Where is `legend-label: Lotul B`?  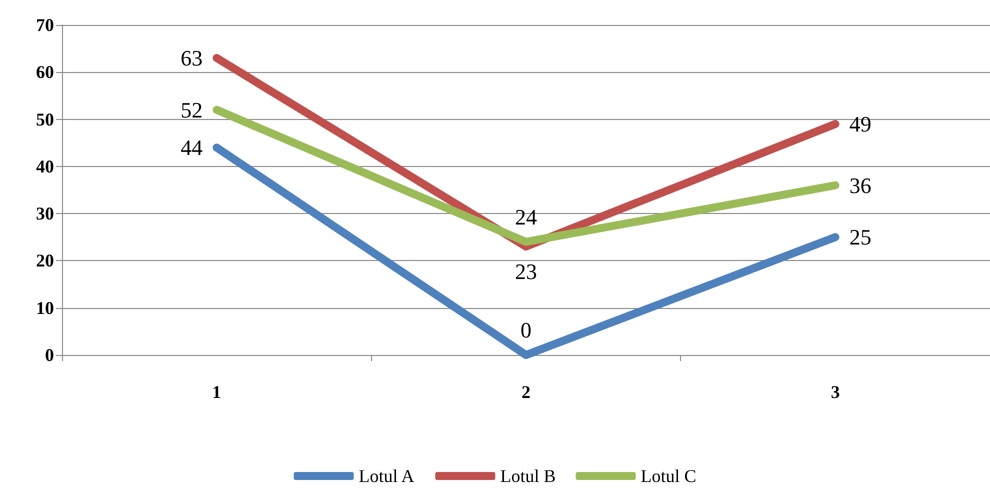
legend-label: Lotul B is located at coordinates (528, 476).